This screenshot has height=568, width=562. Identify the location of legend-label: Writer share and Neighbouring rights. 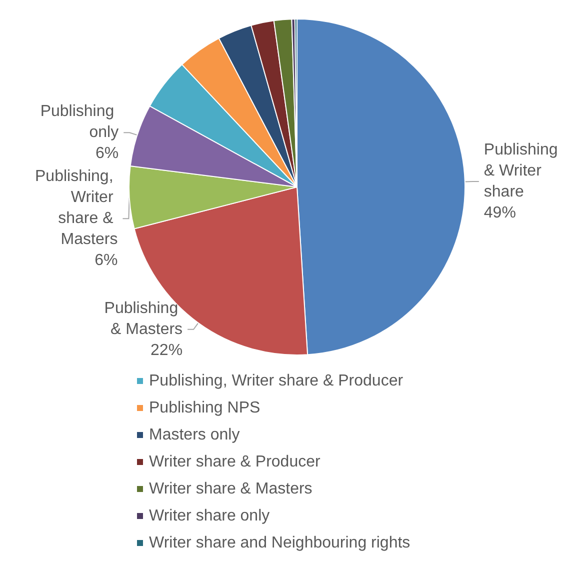
(279, 543).